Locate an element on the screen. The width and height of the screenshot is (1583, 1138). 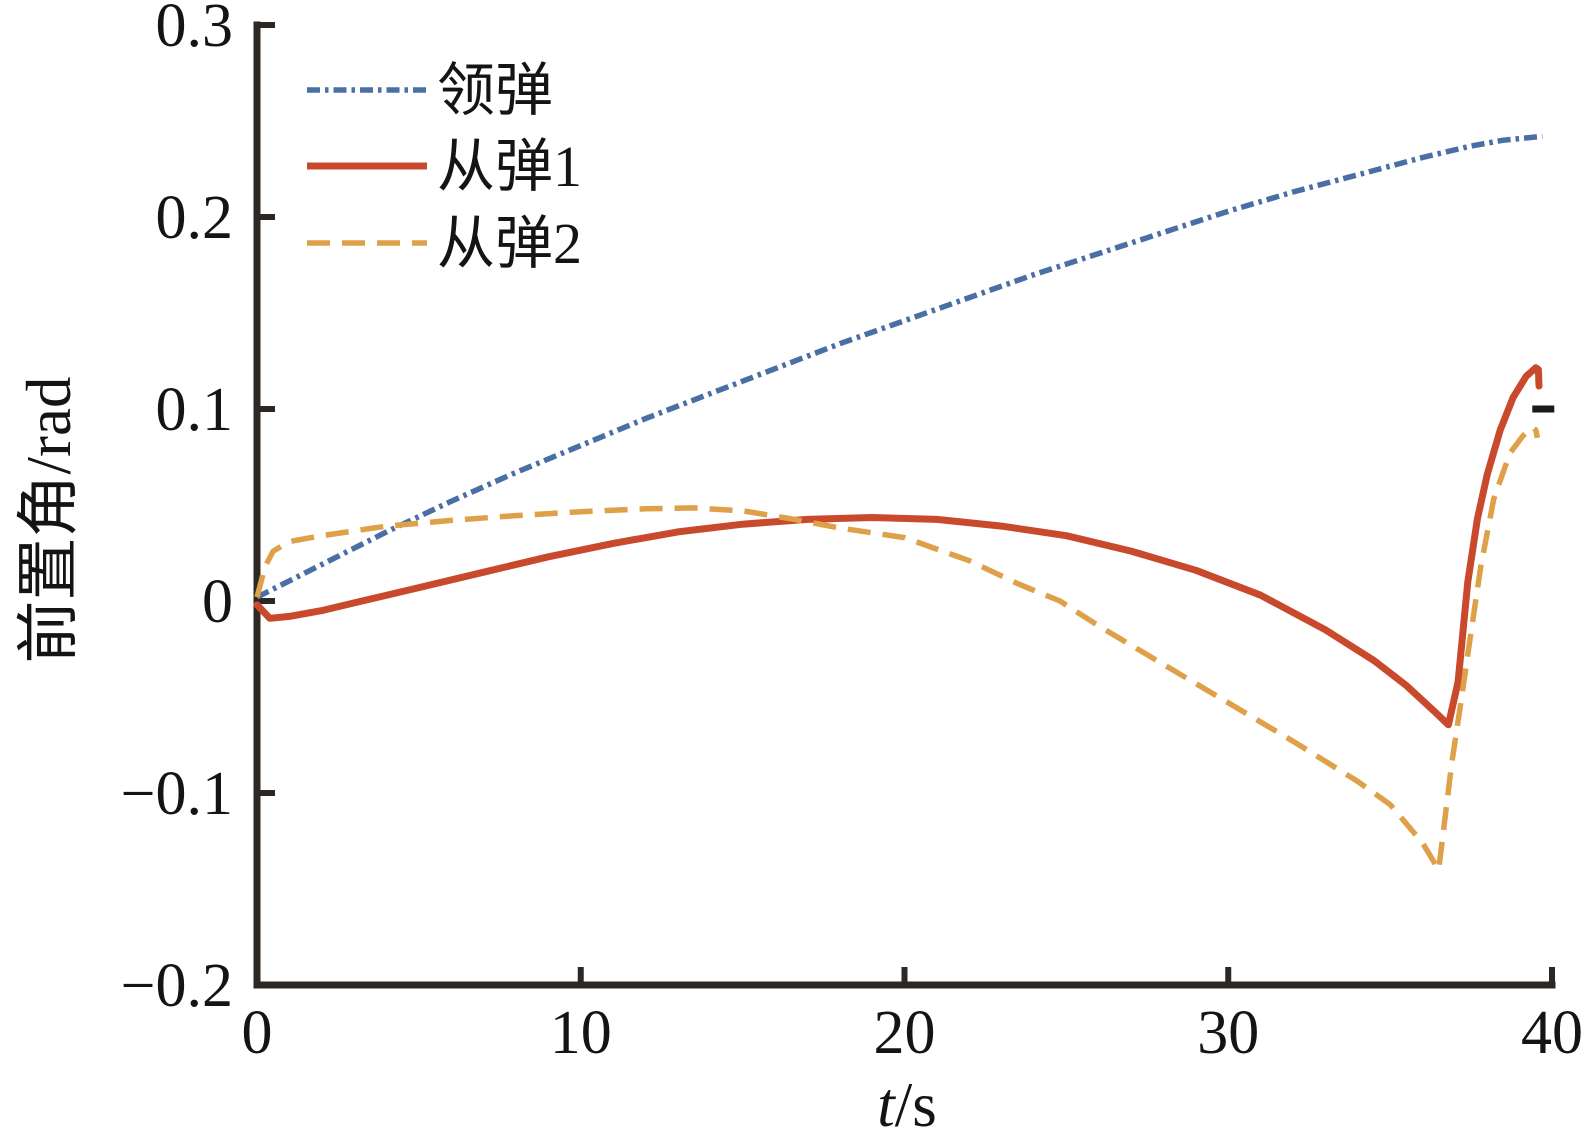
x-tick-label: 30 is located at coordinates (1228, 1033).